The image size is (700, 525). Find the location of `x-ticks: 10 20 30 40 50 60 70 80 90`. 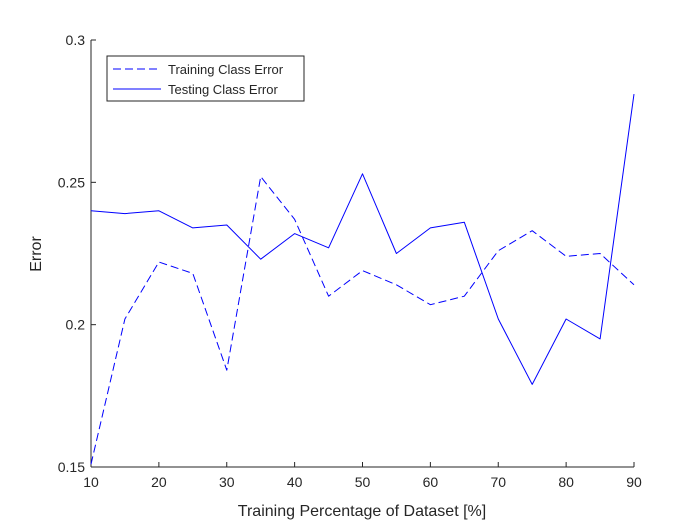

x-ticks: 10 20 30 40 50 60 70 80 90 is located at coordinates (362, 476).